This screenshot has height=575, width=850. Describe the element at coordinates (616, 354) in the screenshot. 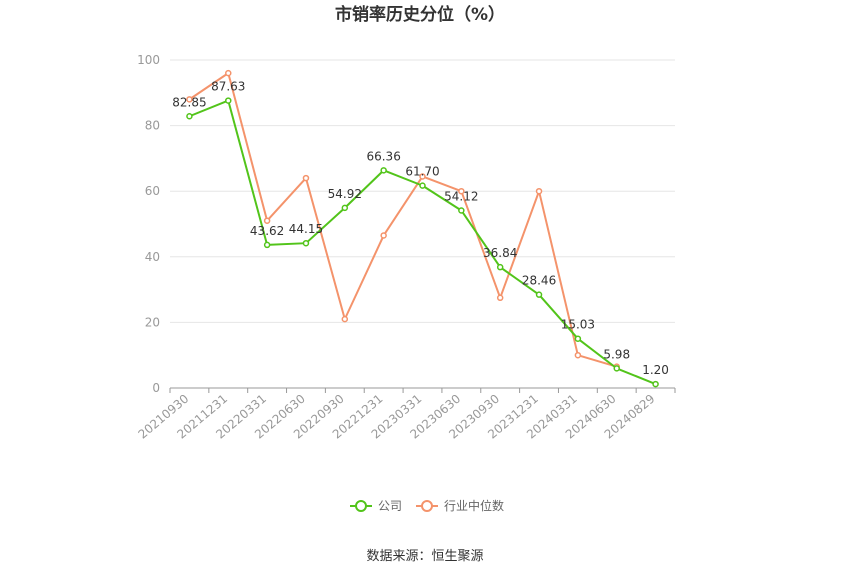

I see `data-label: 5.98` at that location.